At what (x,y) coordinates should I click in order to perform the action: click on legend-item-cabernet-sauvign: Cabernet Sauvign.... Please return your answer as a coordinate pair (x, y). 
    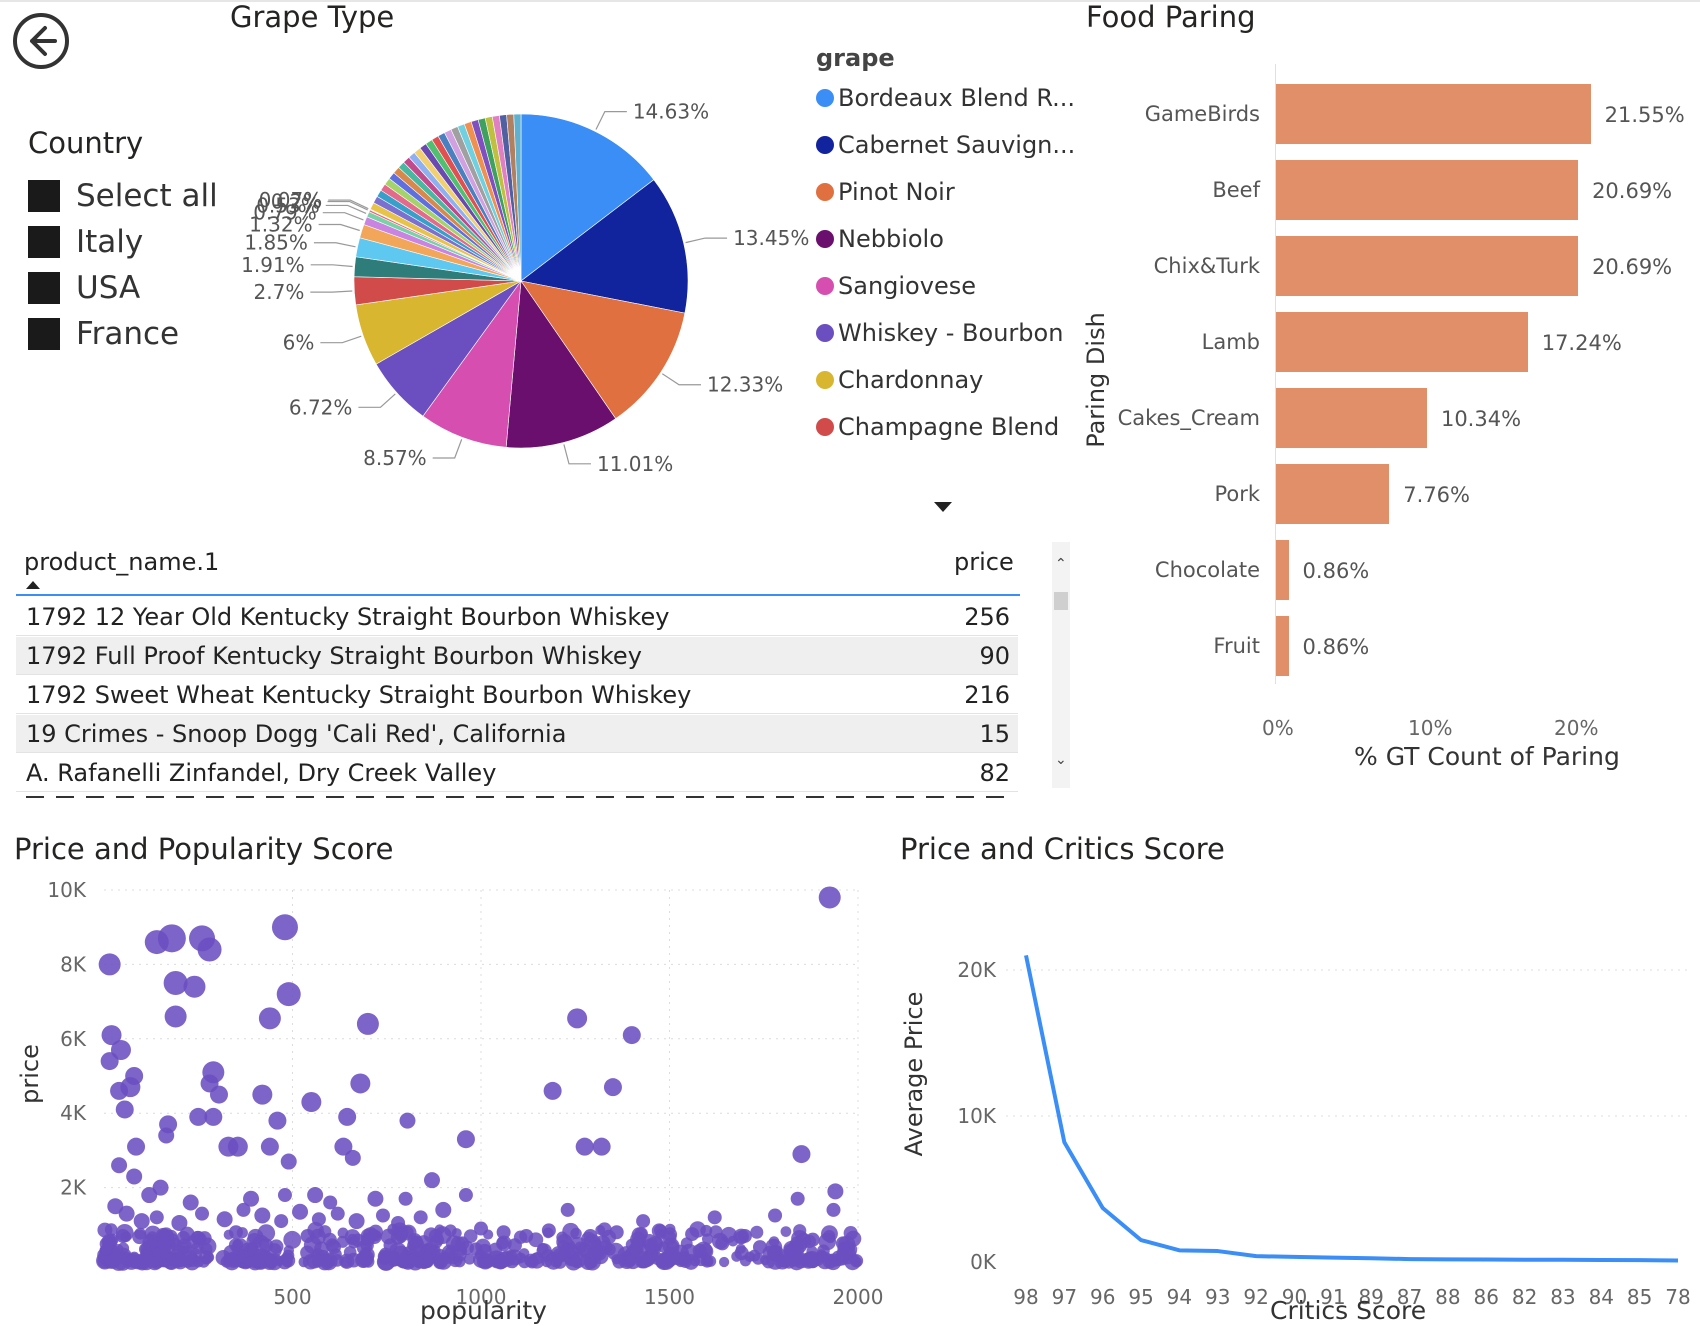
    Looking at the image, I should click on (945, 145).